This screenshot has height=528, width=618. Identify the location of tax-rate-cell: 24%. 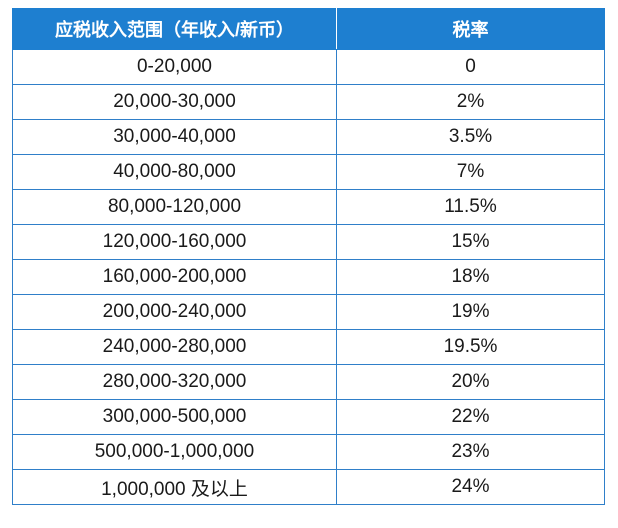
(470, 487).